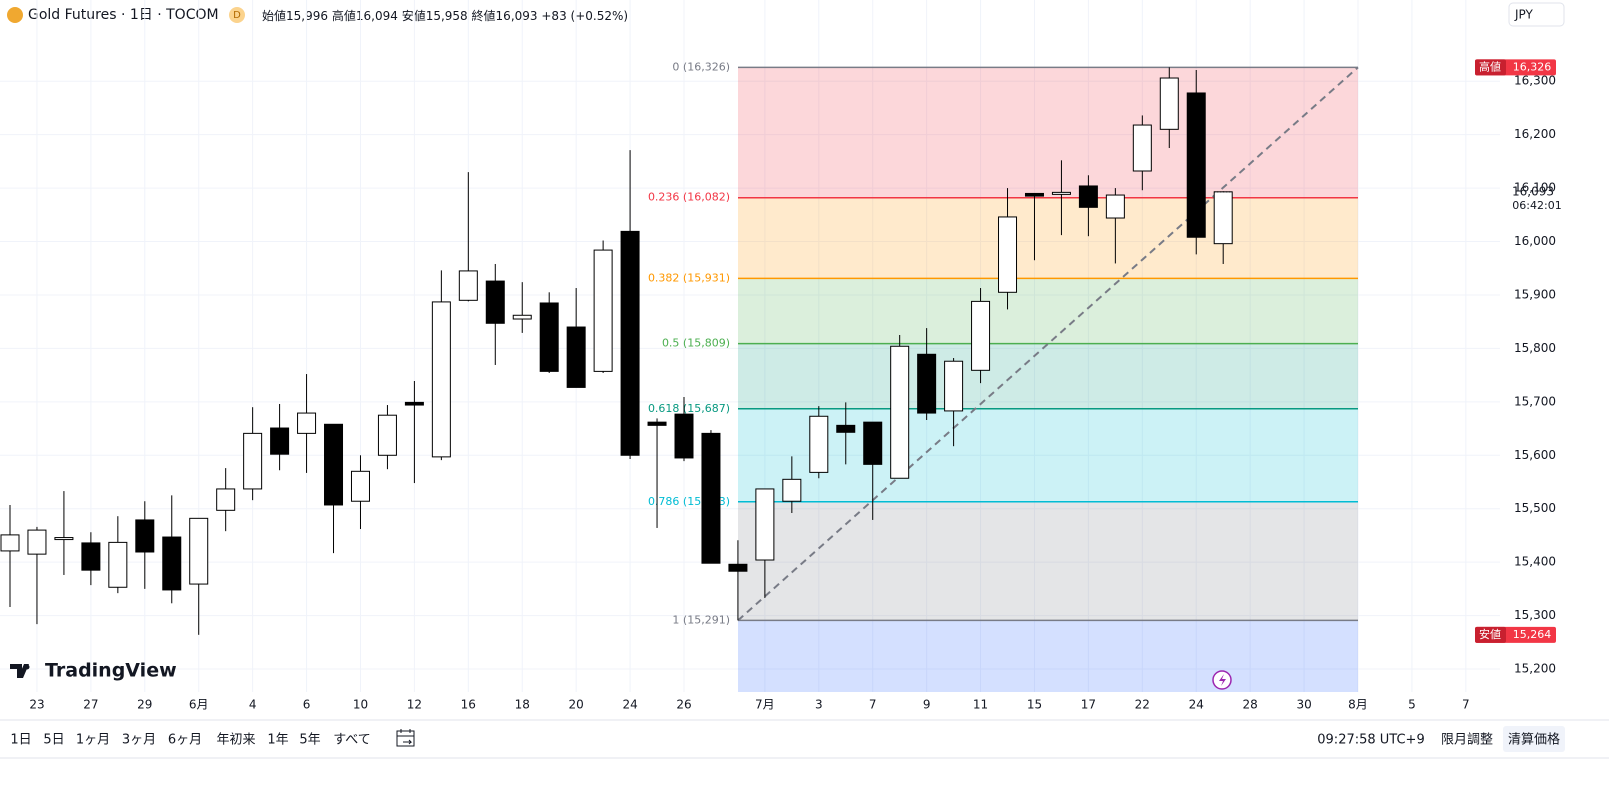 Image resolution: width=1609 pixels, height=788 pixels. Describe the element at coordinates (253, 705) in the screenshot. I see `x-tick-label: 4` at that location.